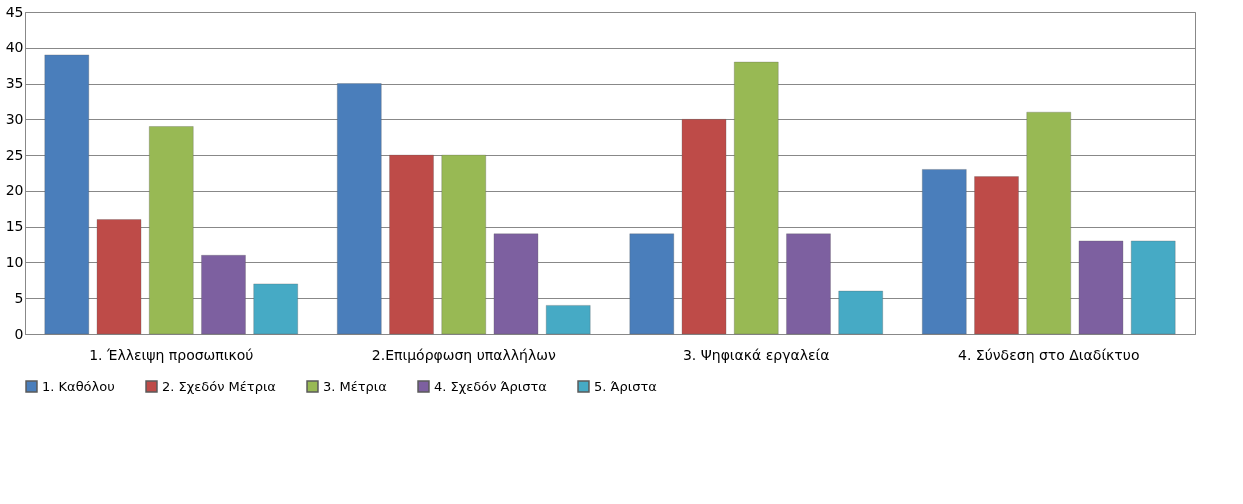 The height and width of the screenshot is (504, 1243). What do you see at coordinates (78, 386) in the screenshot?
I see `legend-label: 1. Καθόλου` at bounding box center [78, 386].